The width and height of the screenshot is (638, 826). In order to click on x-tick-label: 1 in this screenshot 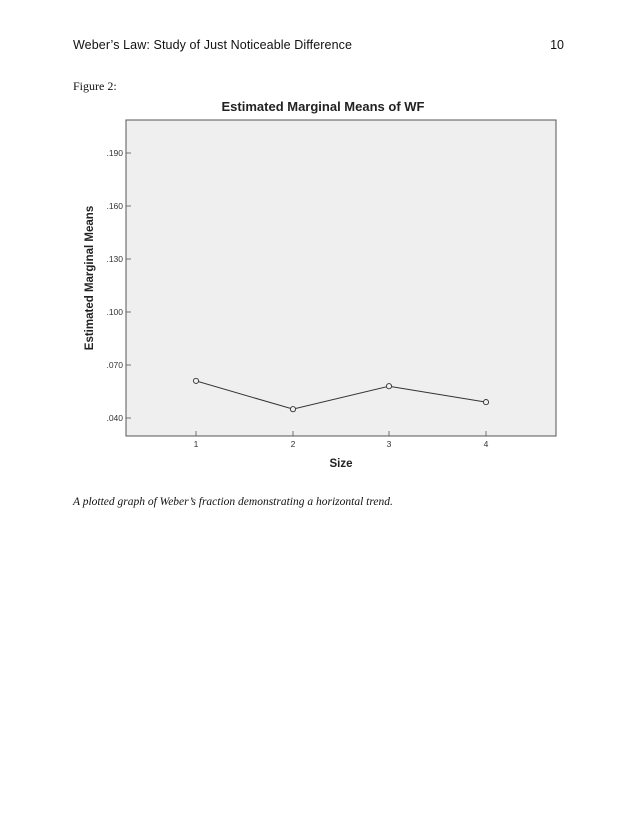, I will do `click(196, 444)`.